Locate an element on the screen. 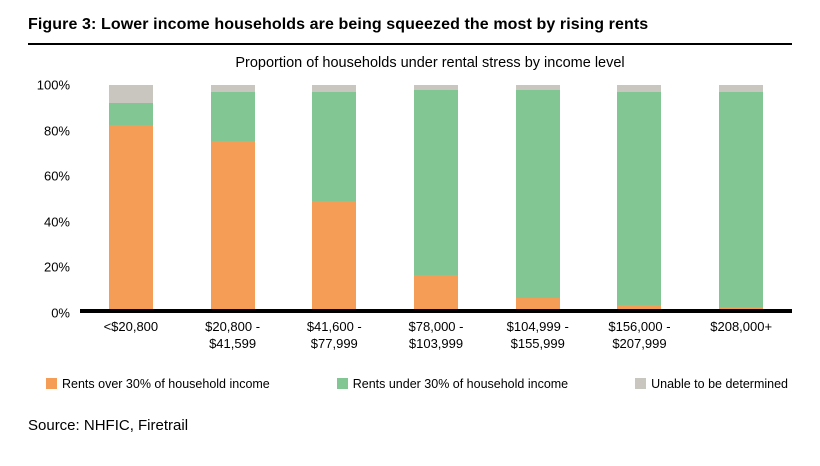 This screenshot has height=466, width=820. x-tick-label: $78,000 - $103,999 is located at coordinates (436, 335).